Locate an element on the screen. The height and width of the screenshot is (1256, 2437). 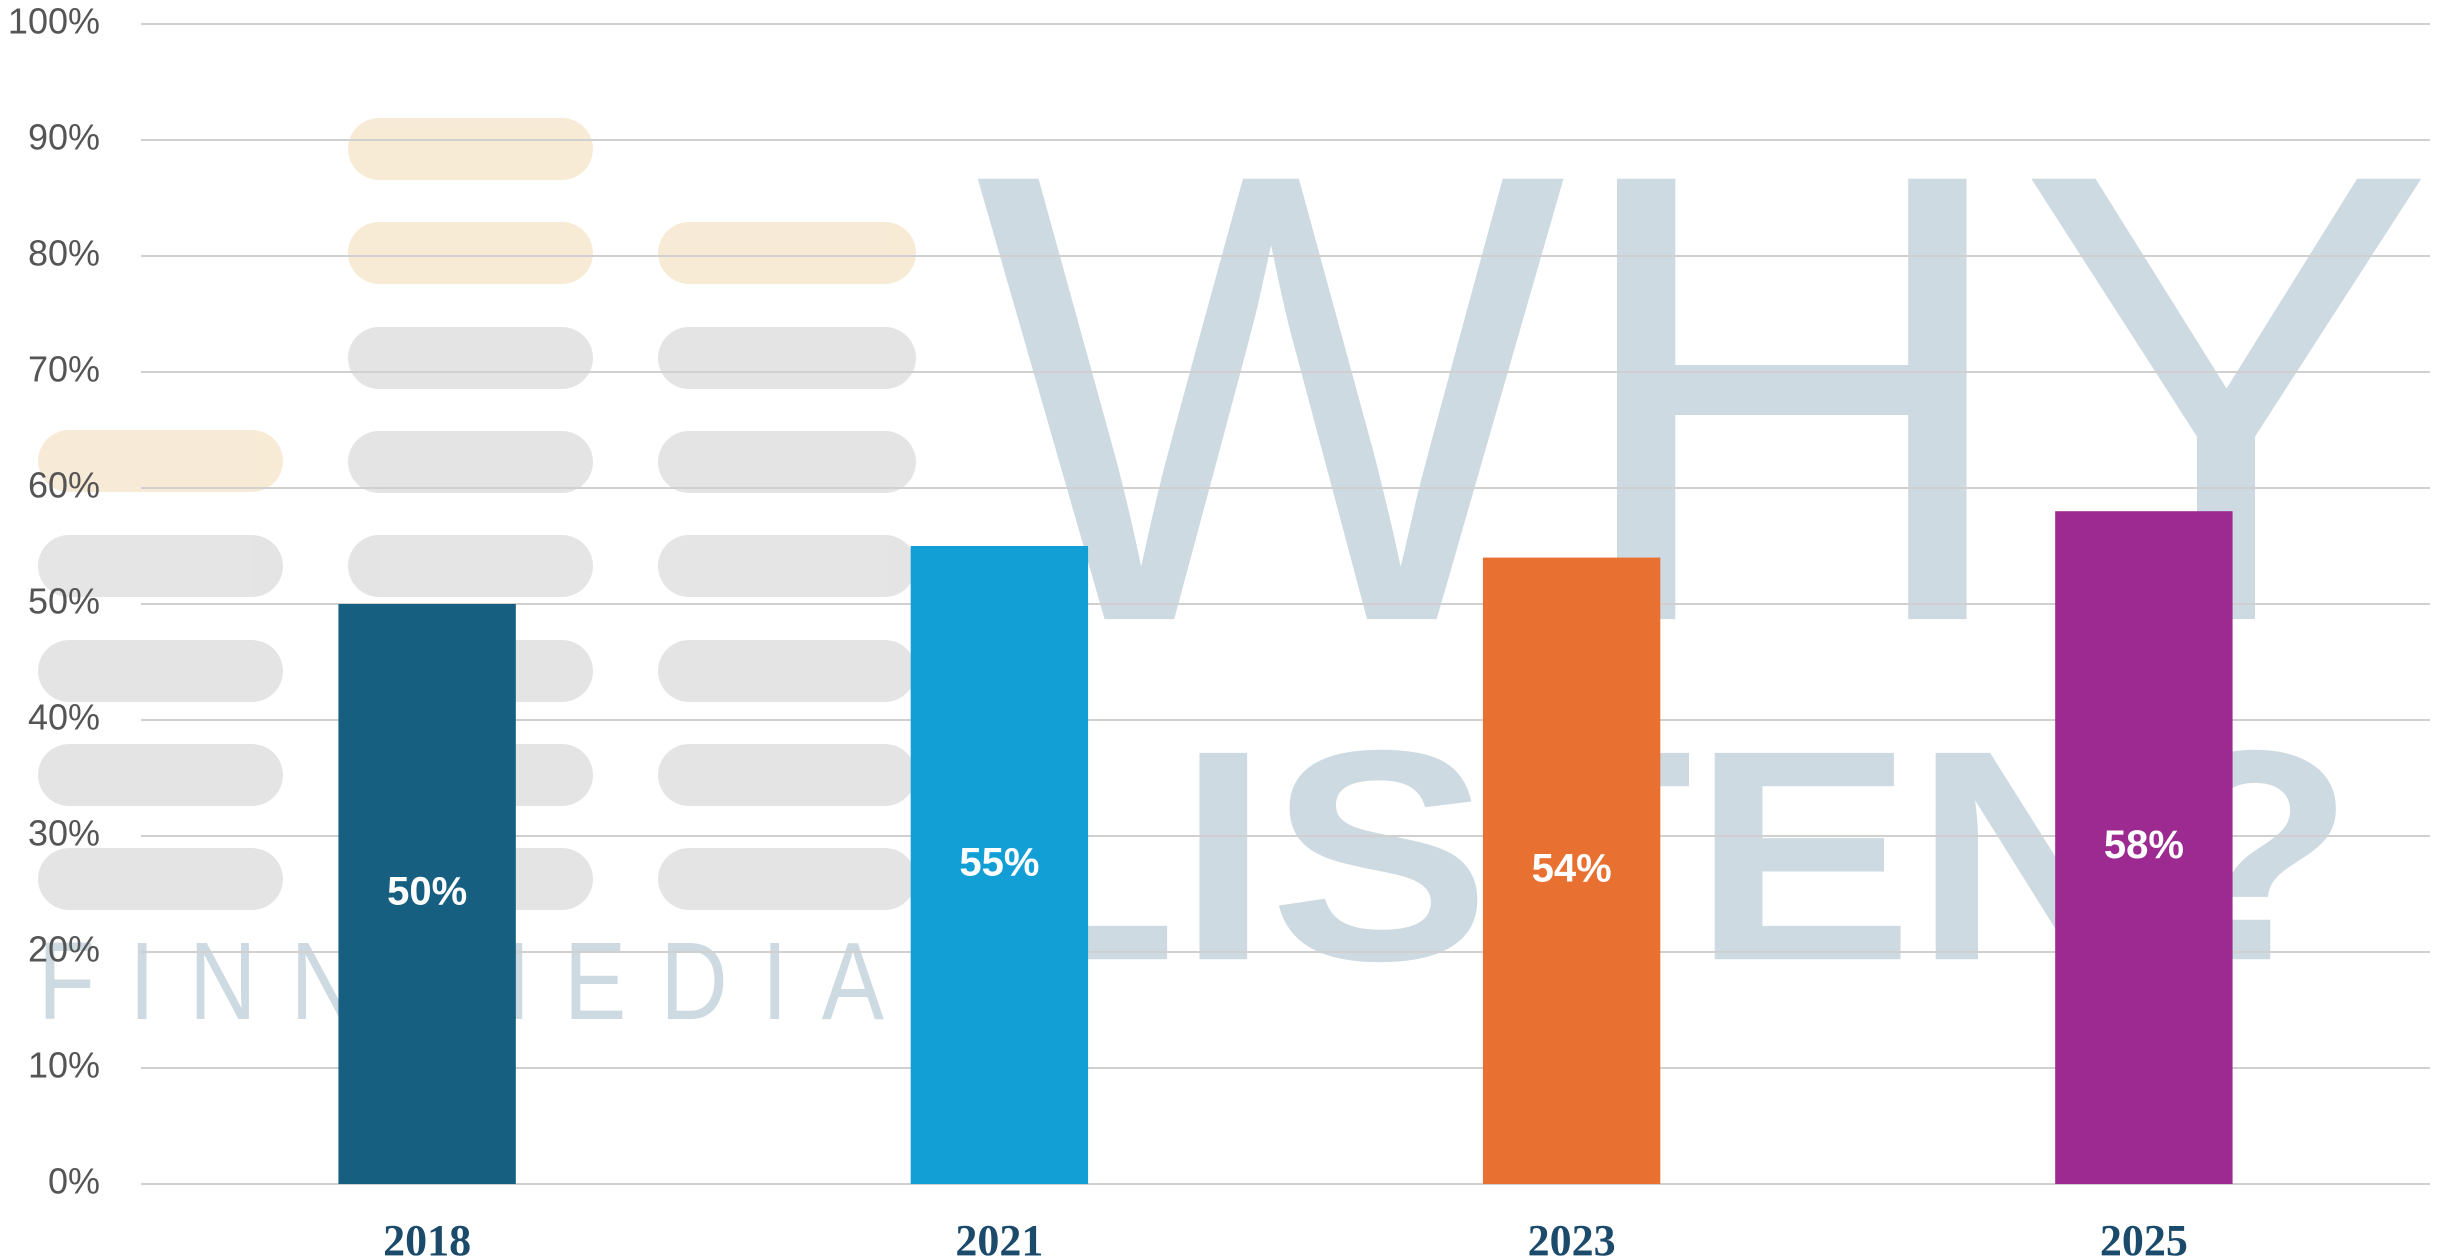
x-tick-label: 2021 is located at coordinates (999, 1236).